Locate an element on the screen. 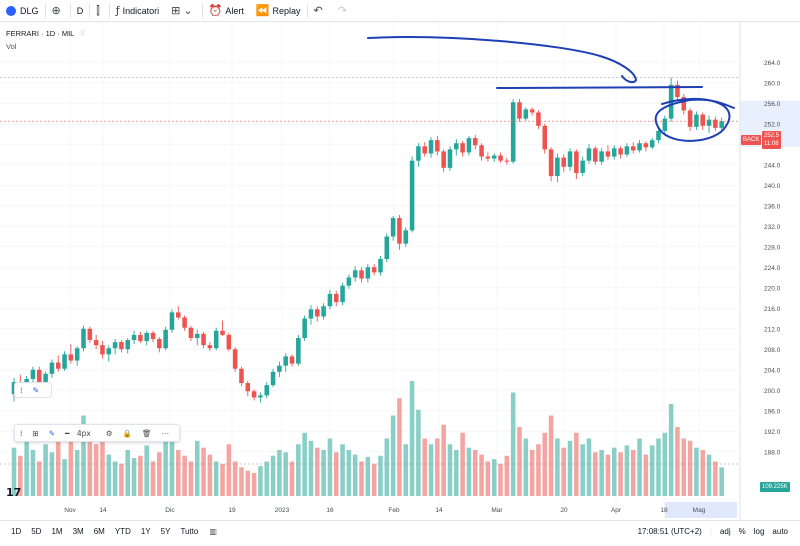  time-axis: Nov 14 Dic 19 2023 16 Feb 14 Mar 20 Apr 18 Mag is located at coordinates (384, 510).